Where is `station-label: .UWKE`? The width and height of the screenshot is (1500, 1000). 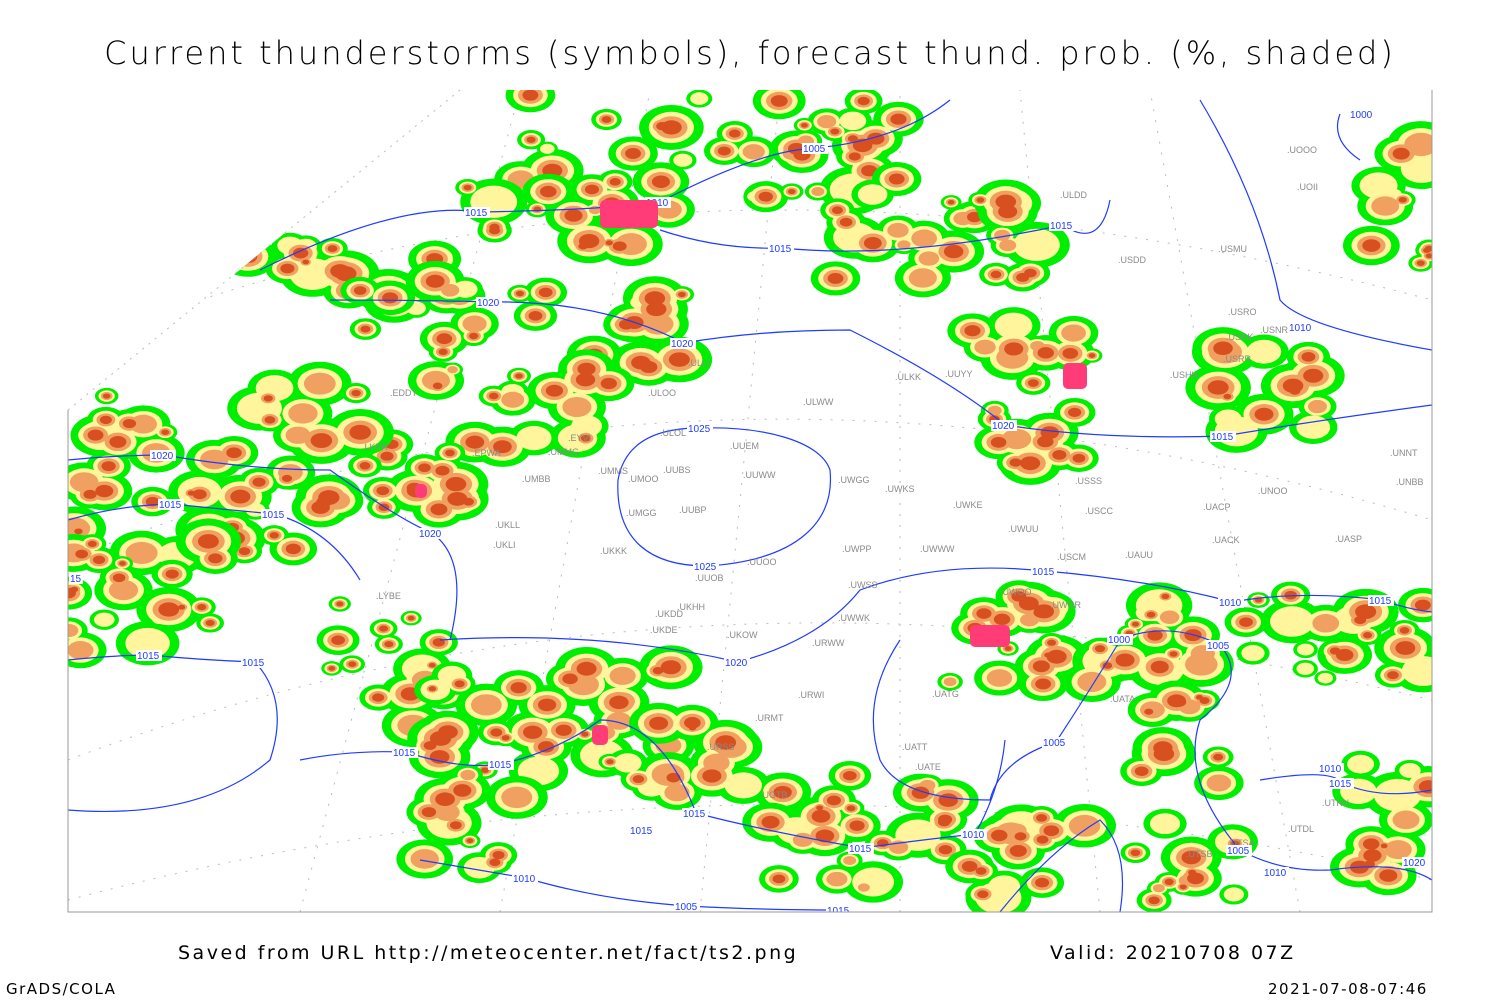 station-label: .UWKE is located at coordinates (968, 505).